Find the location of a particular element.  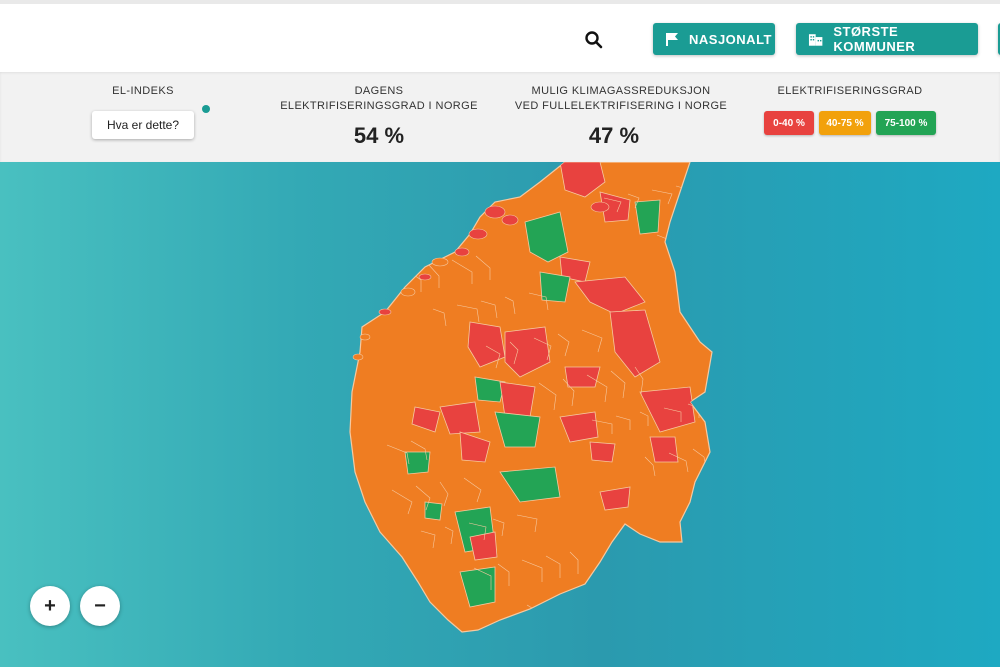

zoom-in-button: + is located at coordinates (50, 606).